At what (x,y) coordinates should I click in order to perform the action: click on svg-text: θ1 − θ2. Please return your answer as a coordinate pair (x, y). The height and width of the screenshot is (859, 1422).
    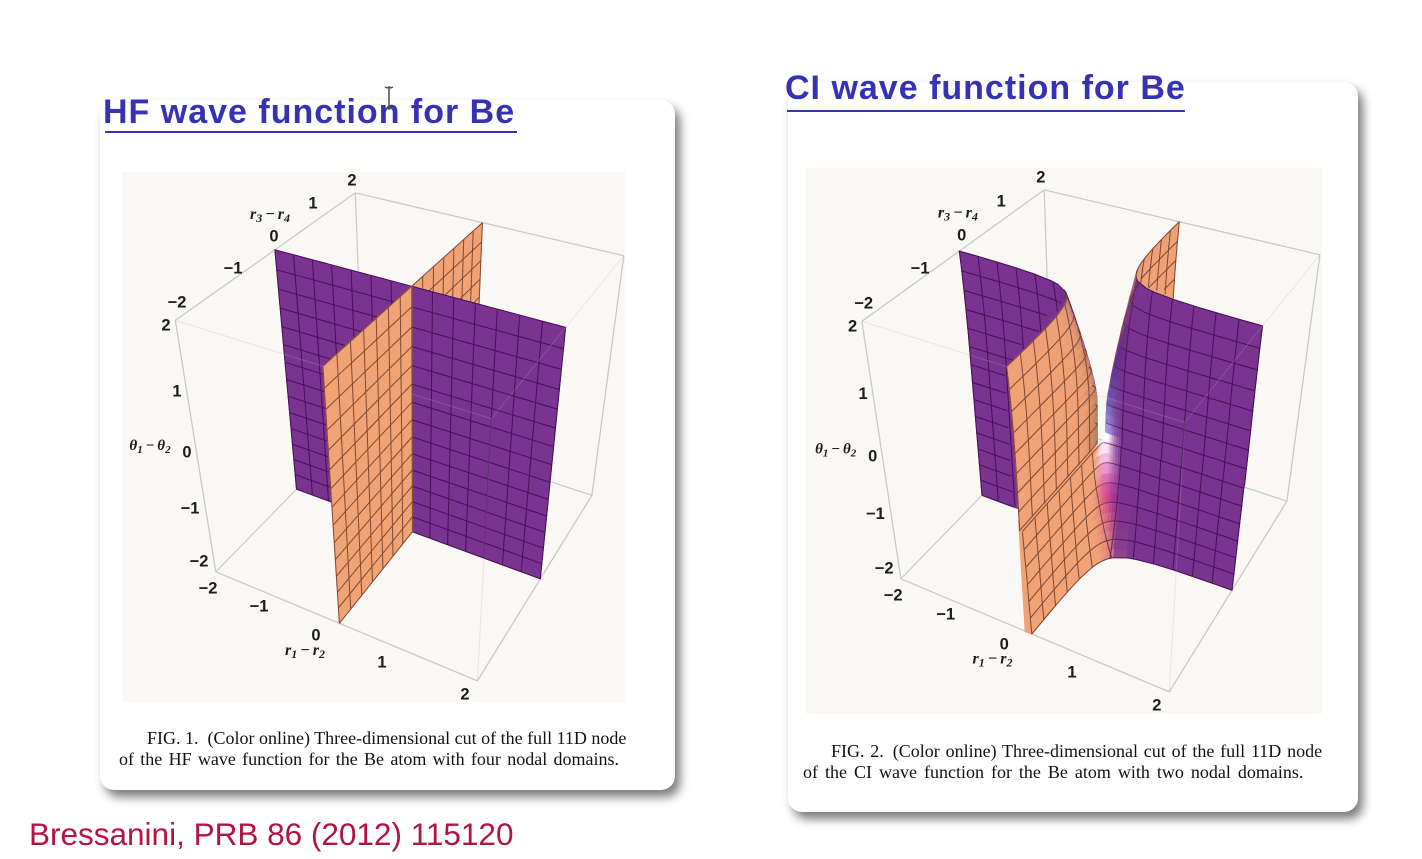
    Looking at the image, I should click on (836, 451).